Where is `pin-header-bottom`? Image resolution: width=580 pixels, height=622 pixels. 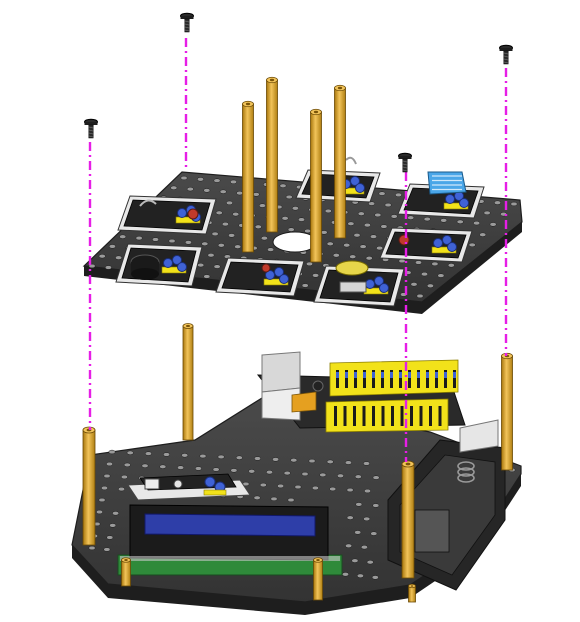
pin-header-bottom is located at coordinates (387, 415).